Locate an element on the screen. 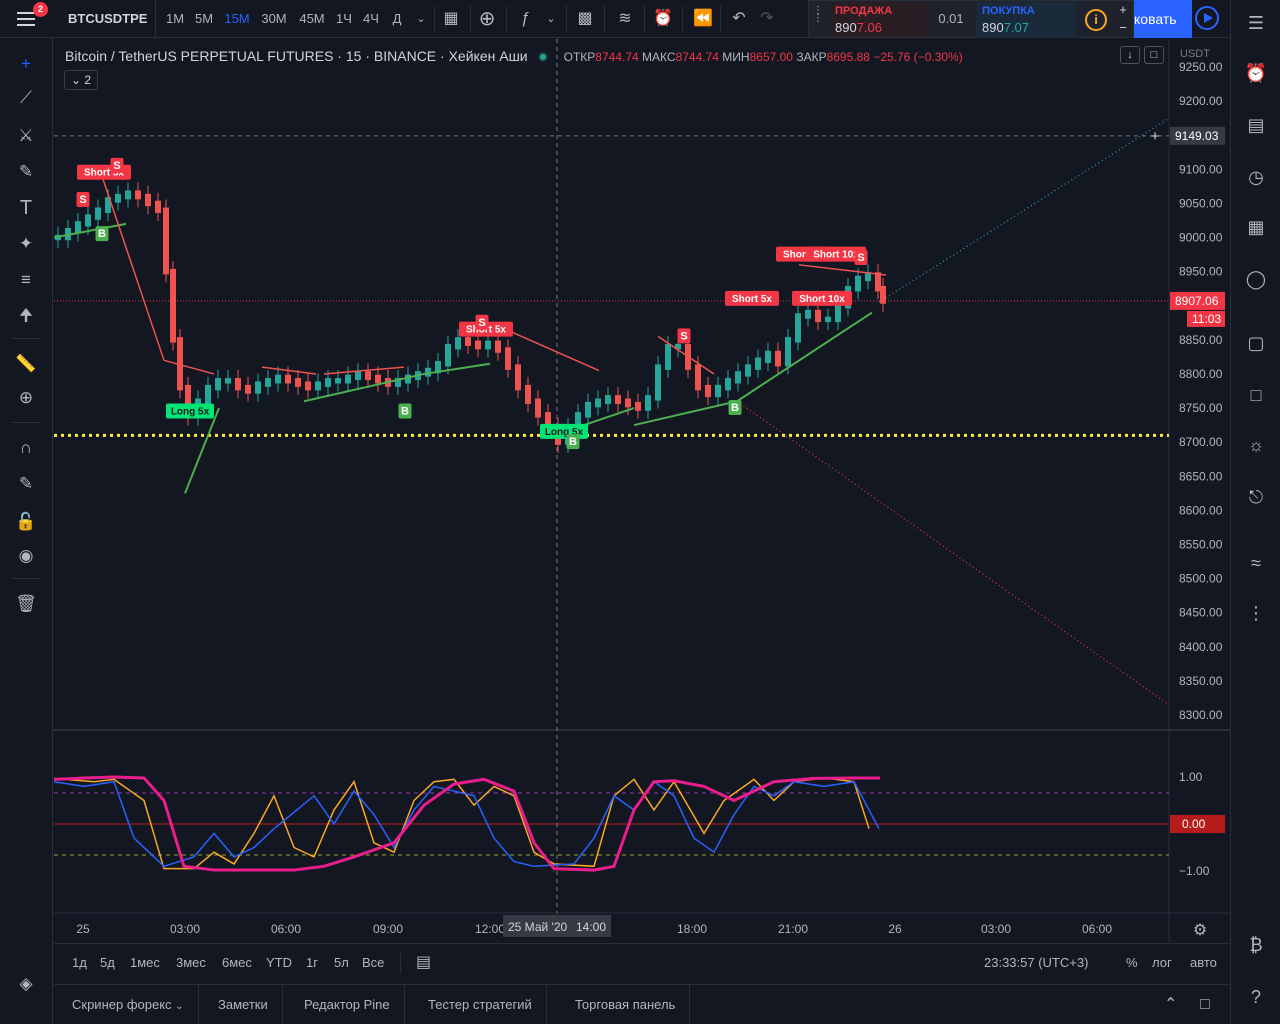 This screenshot has height=1024, width=1280. maximize-panel-icon: □ is located at coordinates (1205, 1004).